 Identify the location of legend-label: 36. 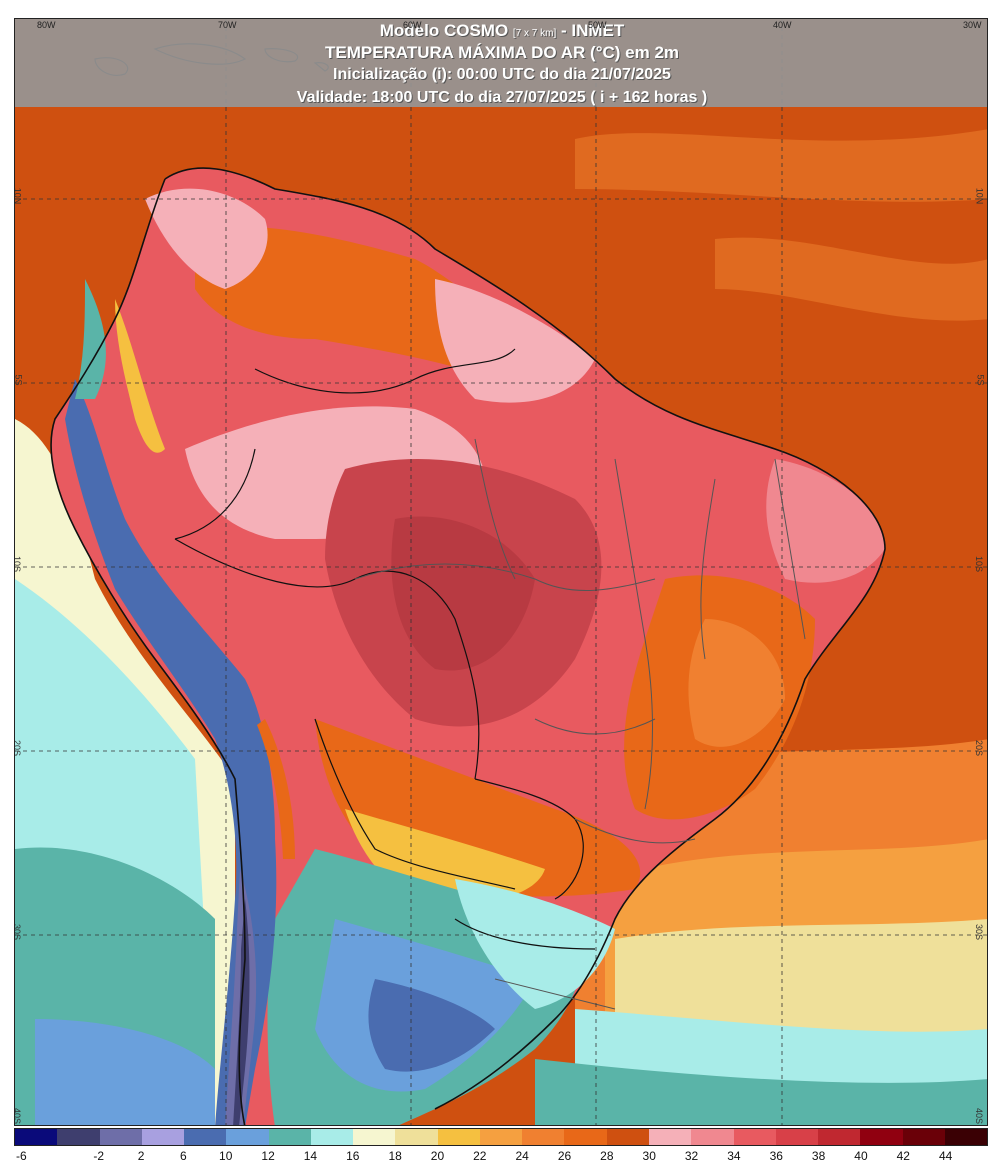
(776, 1156).